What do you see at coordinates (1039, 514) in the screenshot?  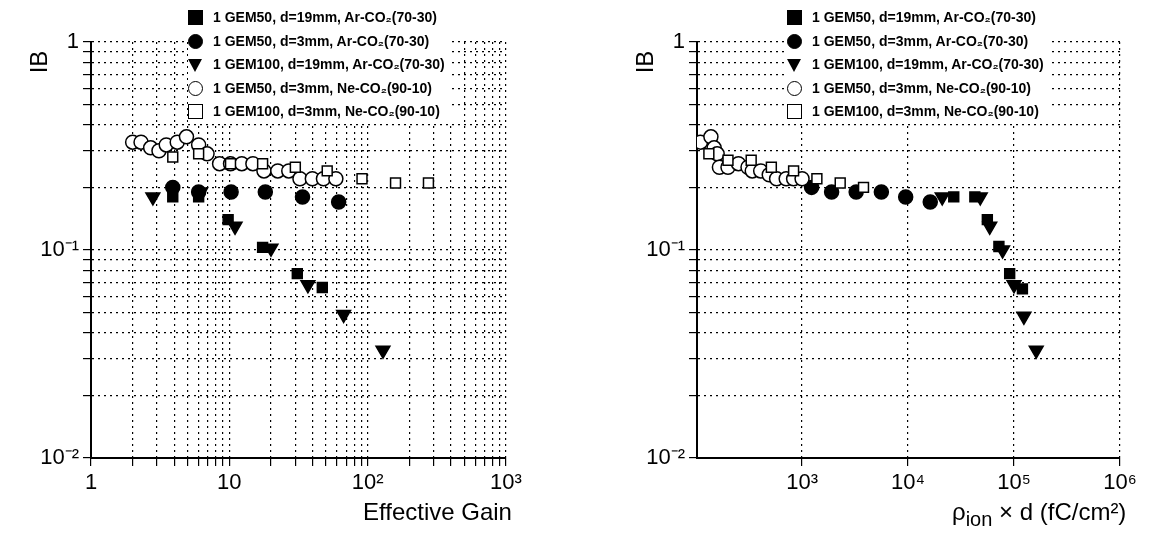 I see `x-axis-title: ρ$_{ion}$ × d (fC/cm²)` at bounding box center [1039, 514].